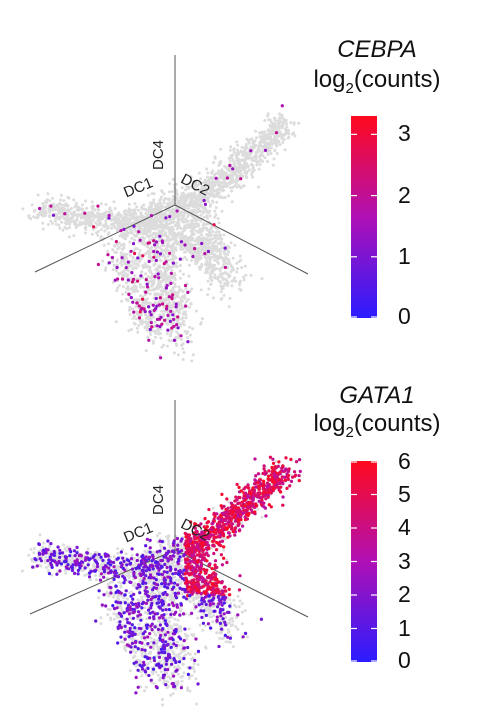  What do you see at coordinates (404, 133) in the screenshot?
I see `colorbar-tick-label: 3` at bounding box center [404, 133].